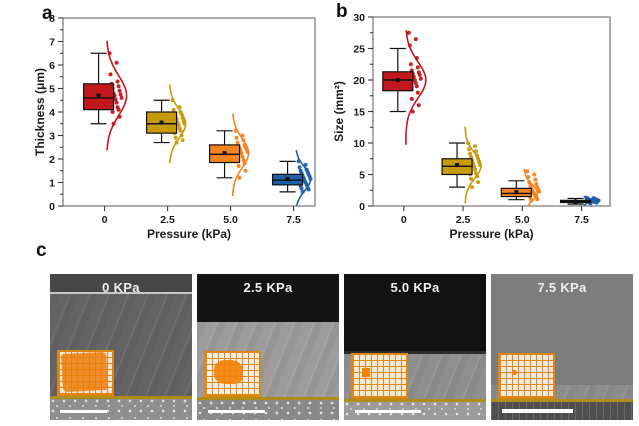  Describe the element at coordinates (121, 346) in the screenshot. I see `sem-film-region` at that location.